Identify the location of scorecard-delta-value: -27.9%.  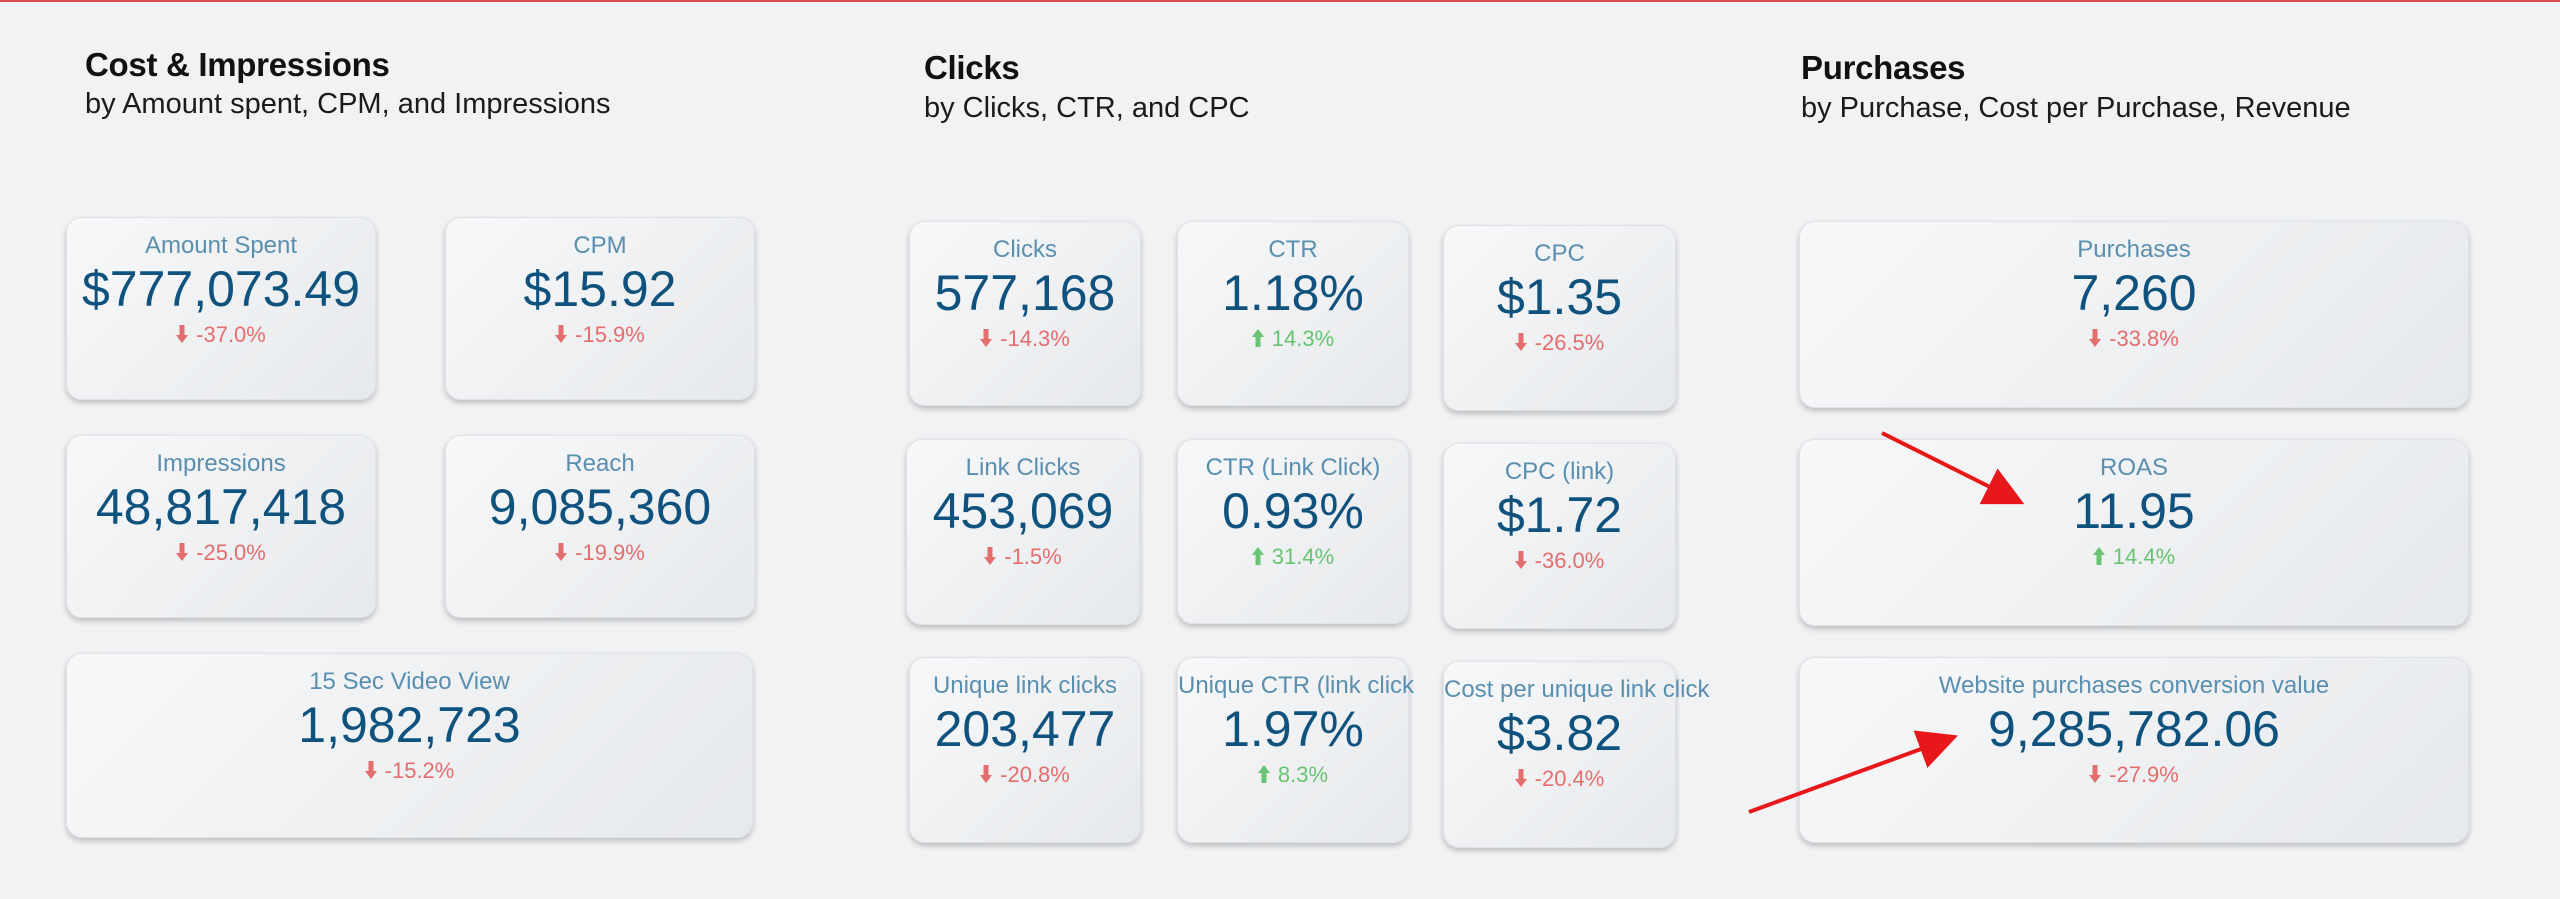
(2144, 774).